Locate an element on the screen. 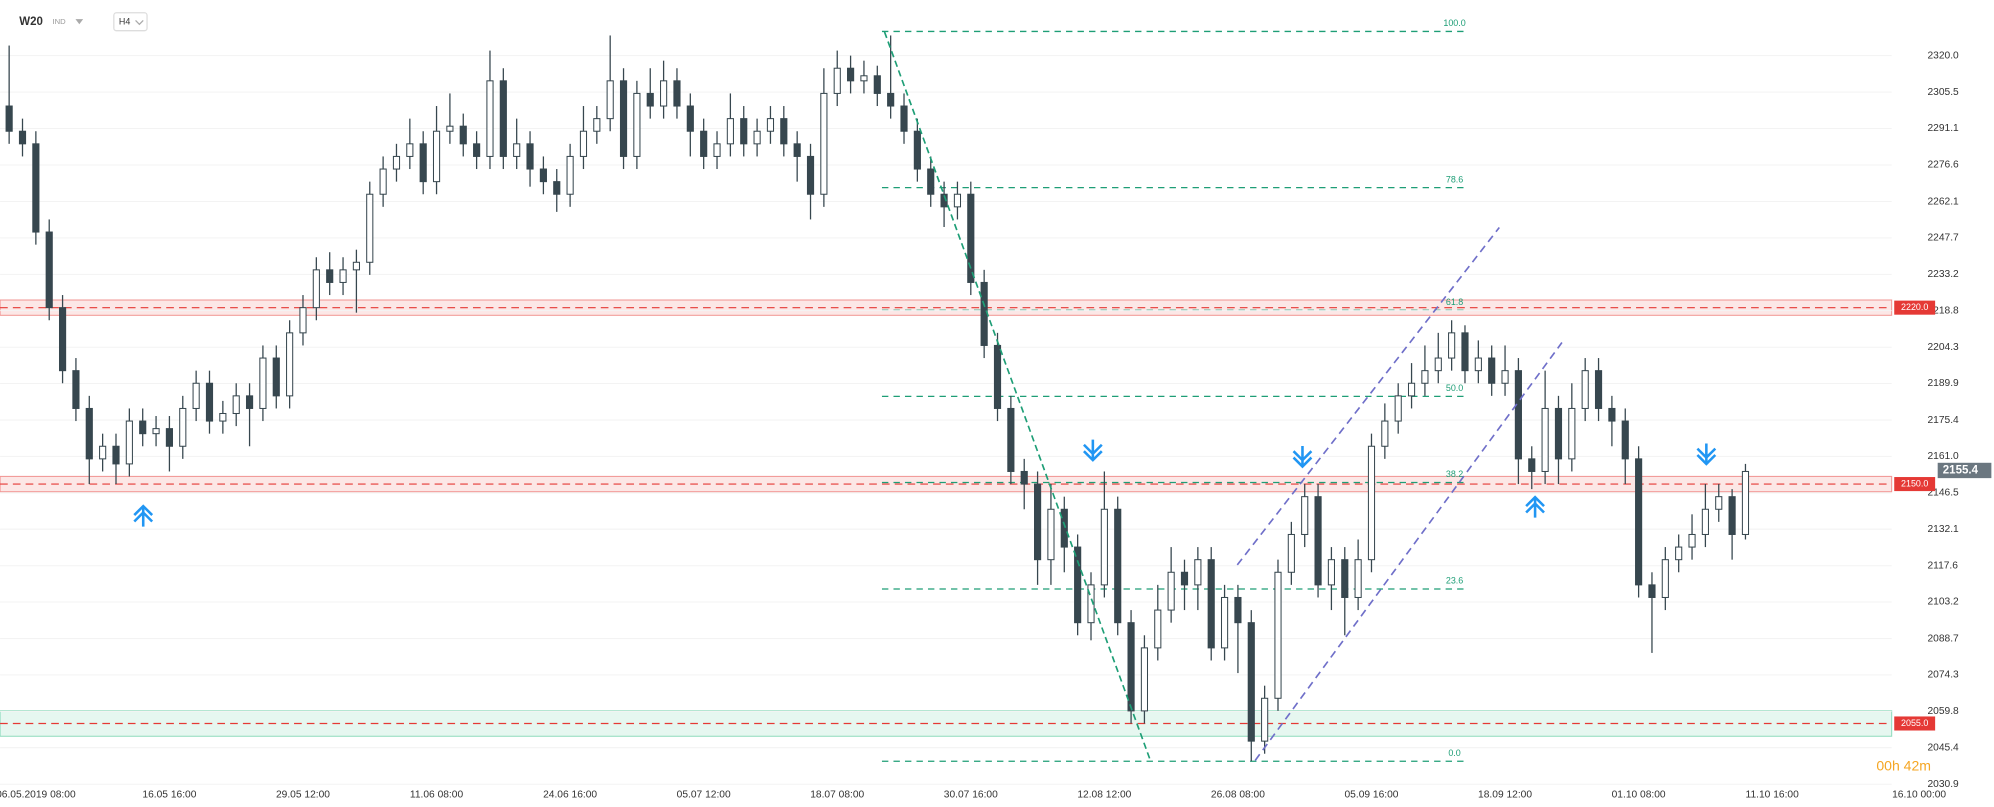 The width and height of the screenshot is (1994, 807). y-tick-label: 2320.0 is located at coordinates (1943, 55).